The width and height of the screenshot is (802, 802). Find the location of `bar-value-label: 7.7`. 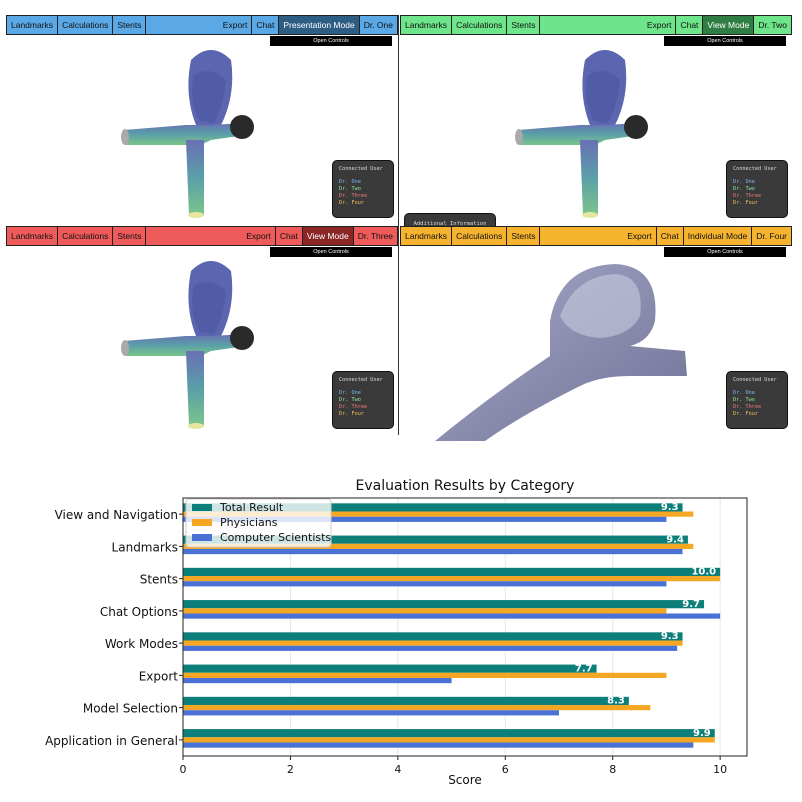

bar-value-label: 7.7 is located at coordinates (584, 668).